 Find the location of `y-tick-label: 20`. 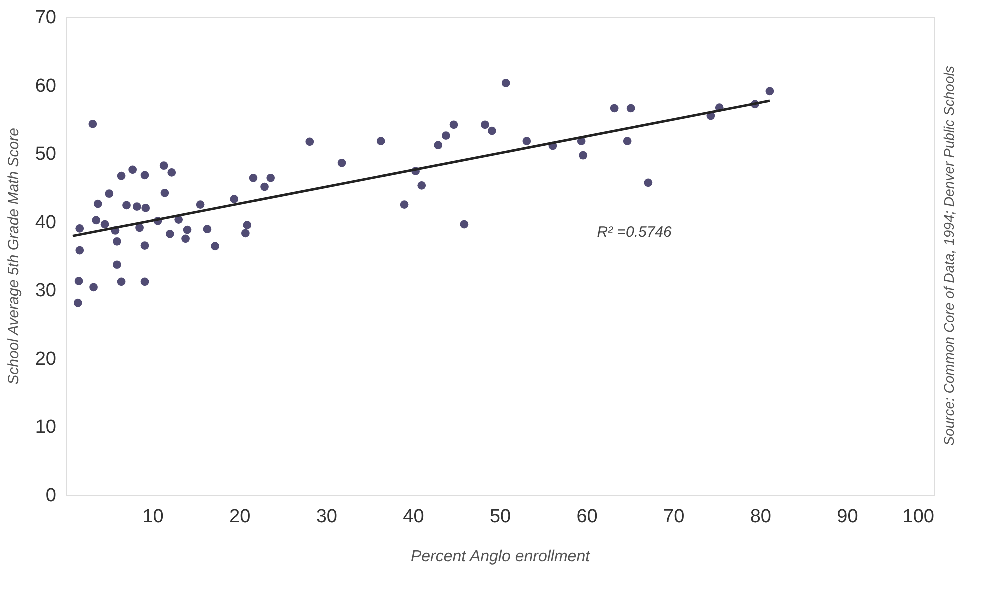

y-tick-label: 20 is located at coordinates (45, 359).